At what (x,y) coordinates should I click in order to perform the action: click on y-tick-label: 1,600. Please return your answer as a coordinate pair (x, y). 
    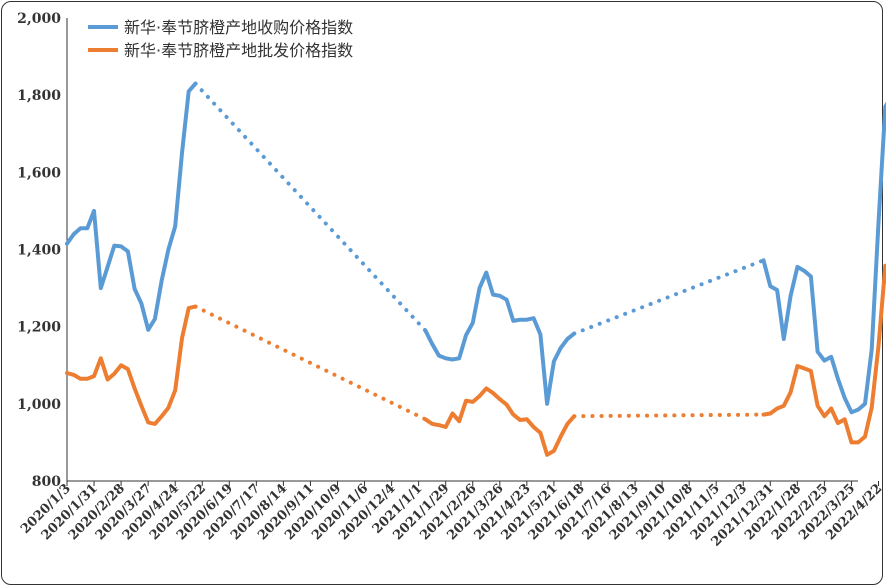
    Looking at the image, I should click on (39, 173).